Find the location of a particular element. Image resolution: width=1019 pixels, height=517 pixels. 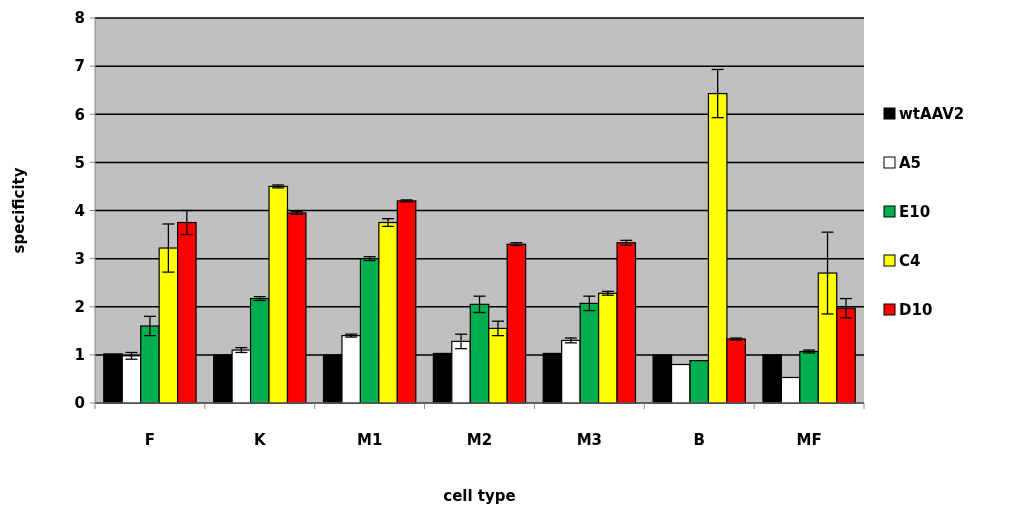

x-tick-label: MF is located at coordinates (809, 440).